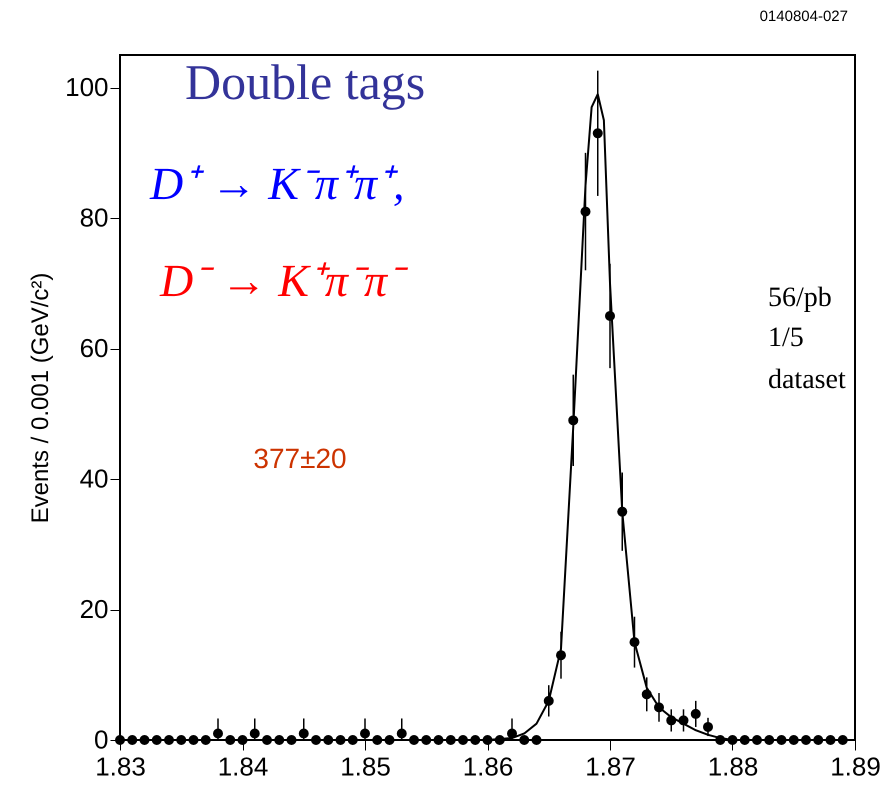  Describe the element at coordinates (610, 767) in the screenshot. I see `x-tick-label: 1.87` at that location.